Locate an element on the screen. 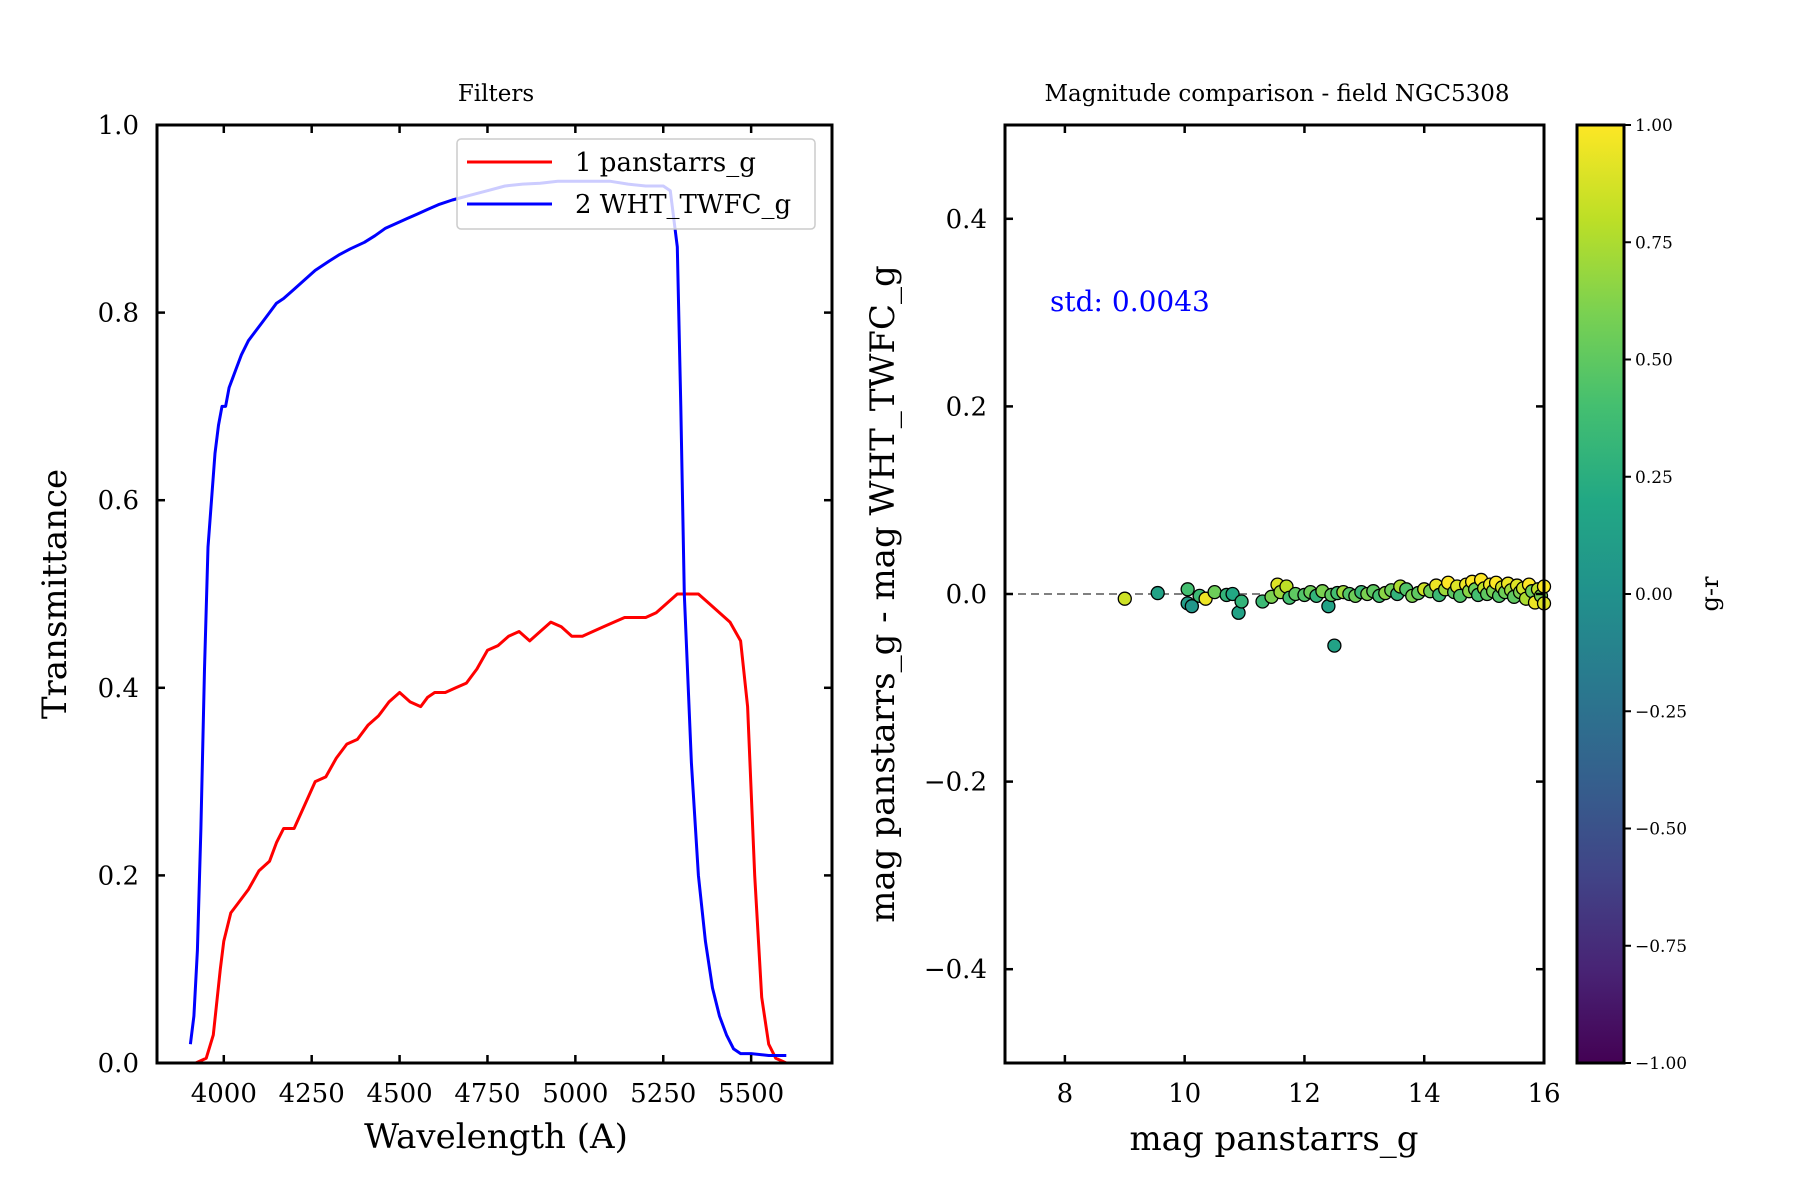 This screenshot has width=1800, height=1200. x-tick-label: 4000 is located at coordinates (224, 1094).